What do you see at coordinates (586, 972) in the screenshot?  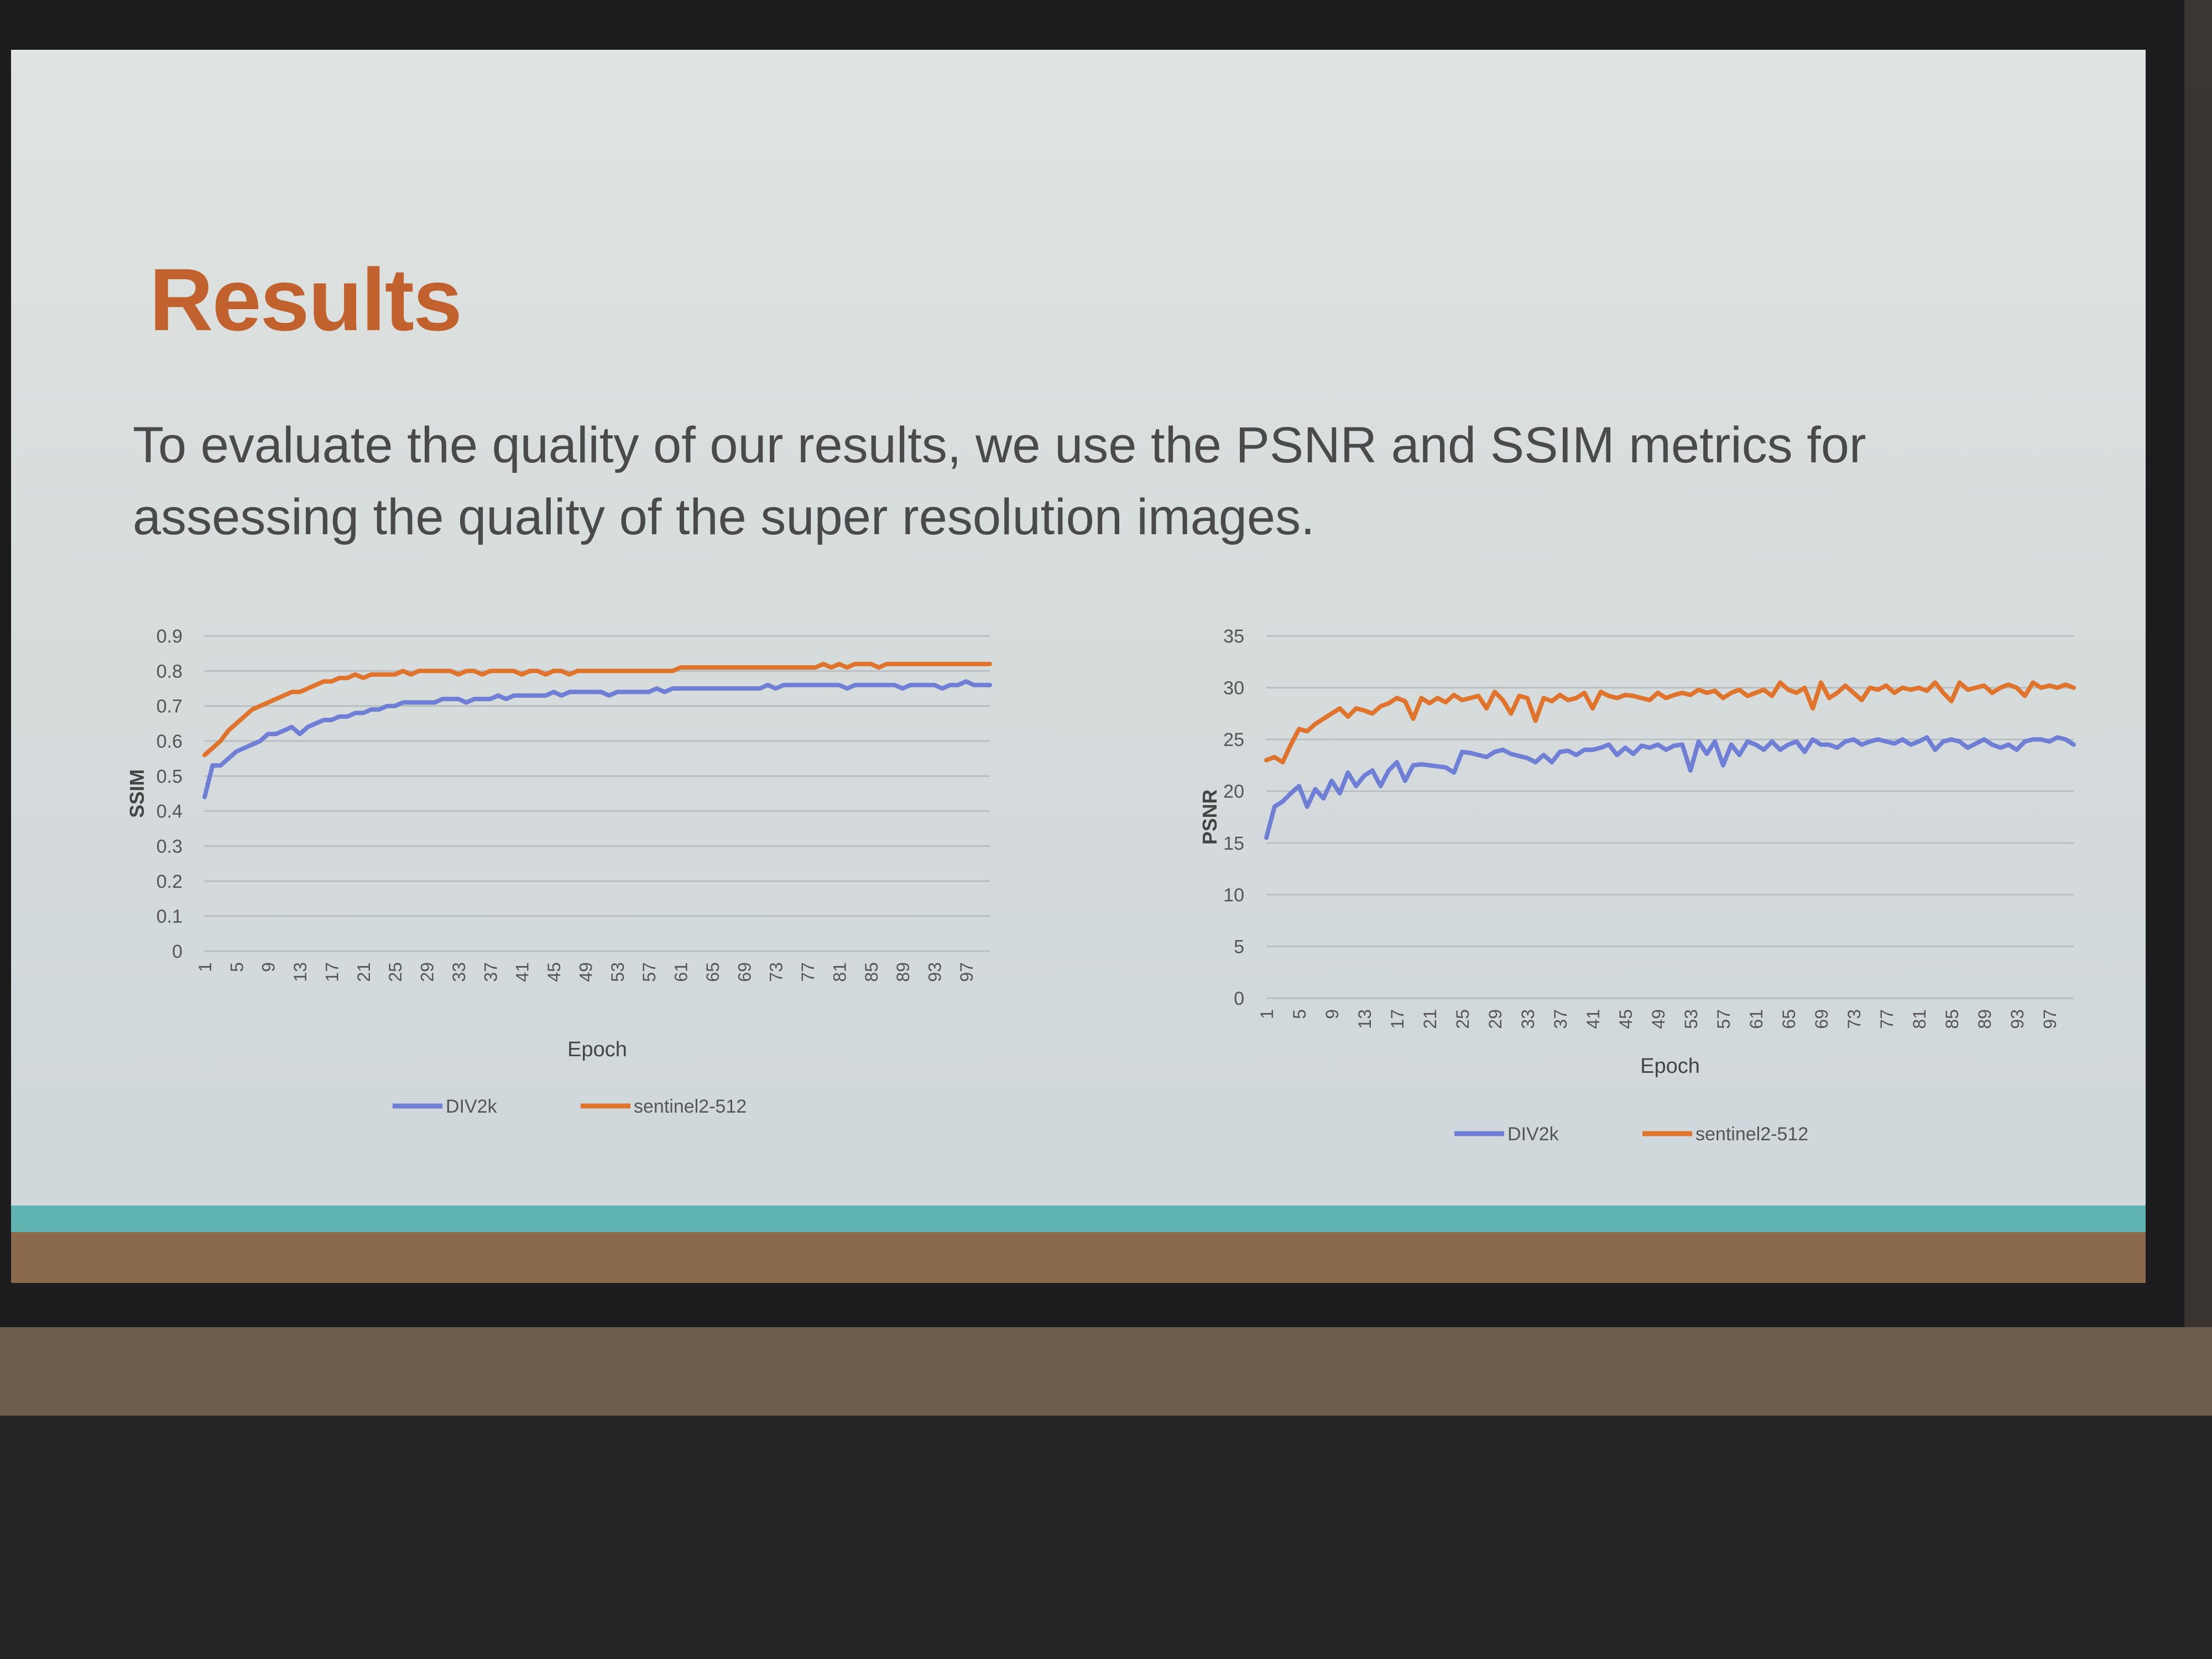 I see `ssim-x-tick-label: 49` at bounding box center [586, 972].